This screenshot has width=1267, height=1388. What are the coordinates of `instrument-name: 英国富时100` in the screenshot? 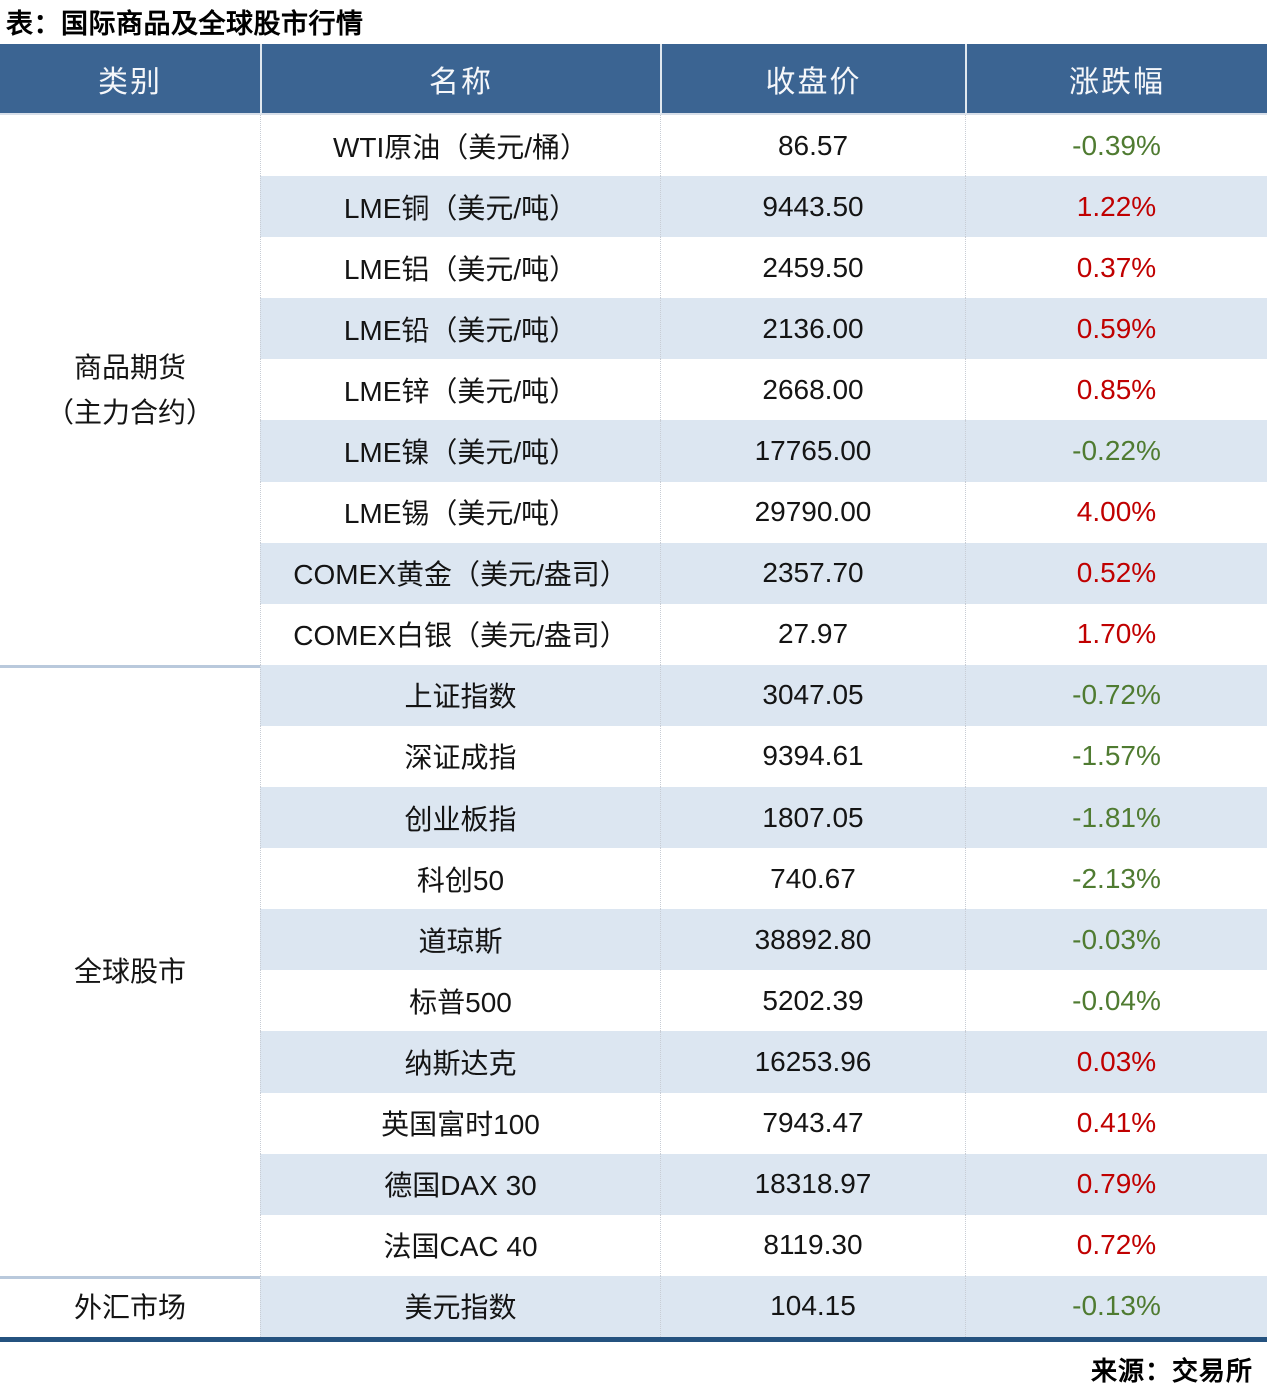 It's located at (460, 1123).